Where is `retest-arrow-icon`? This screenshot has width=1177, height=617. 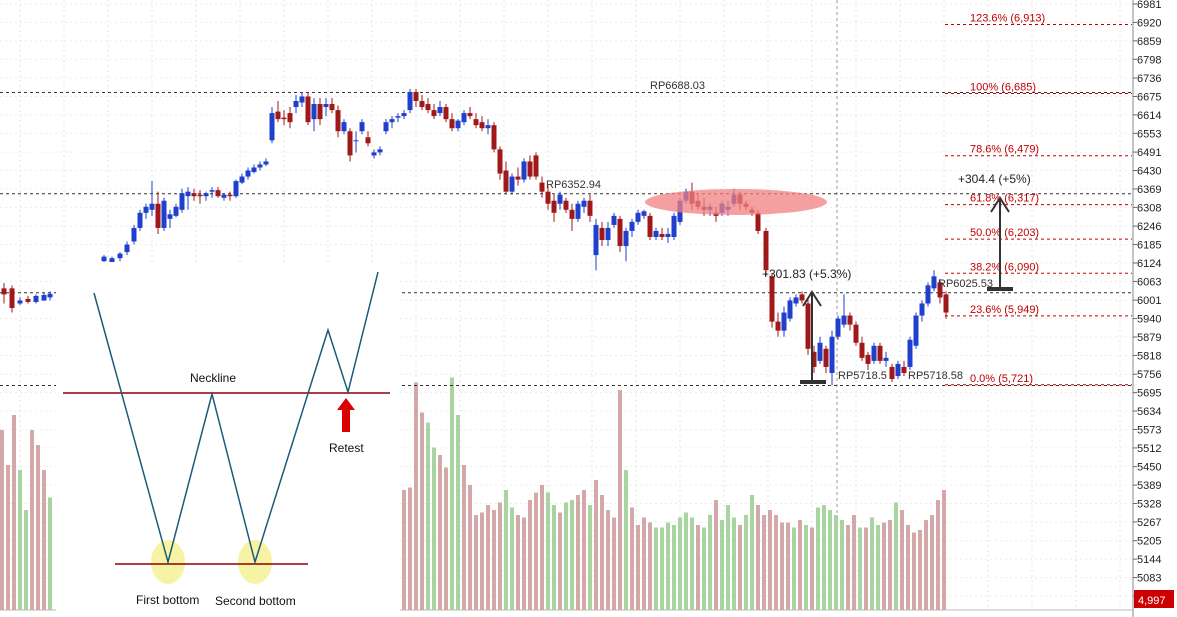
retest-arrow-icon is located at coordinates (346, 415).